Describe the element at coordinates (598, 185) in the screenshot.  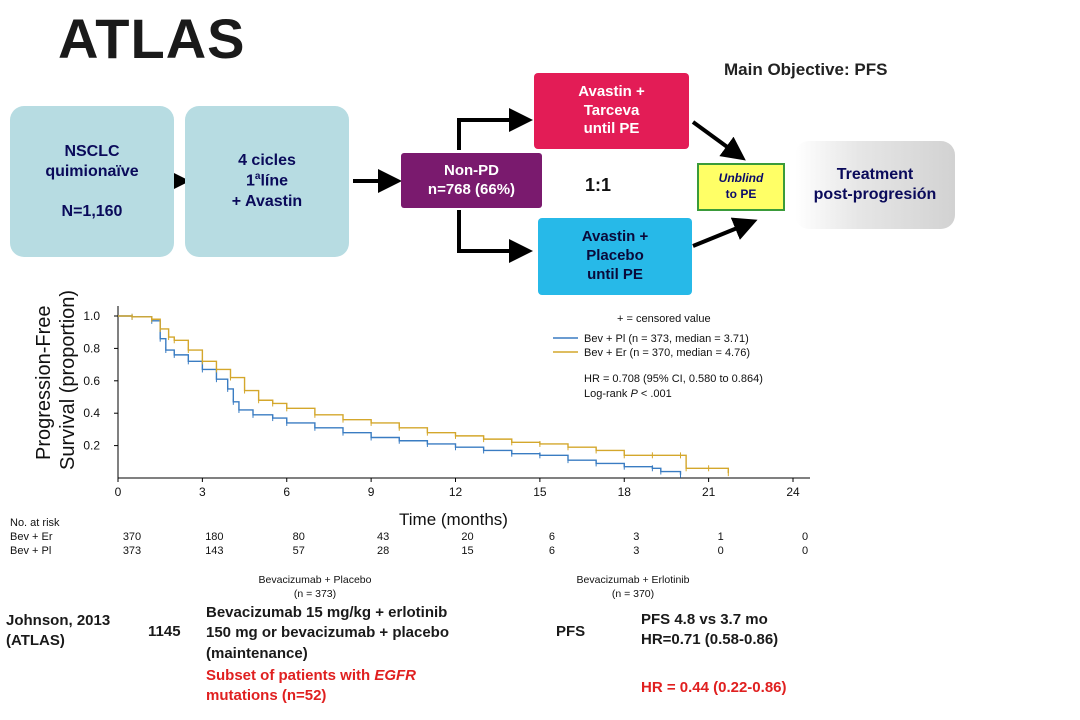
I see `randomization-ratio: 1:1` at that location.